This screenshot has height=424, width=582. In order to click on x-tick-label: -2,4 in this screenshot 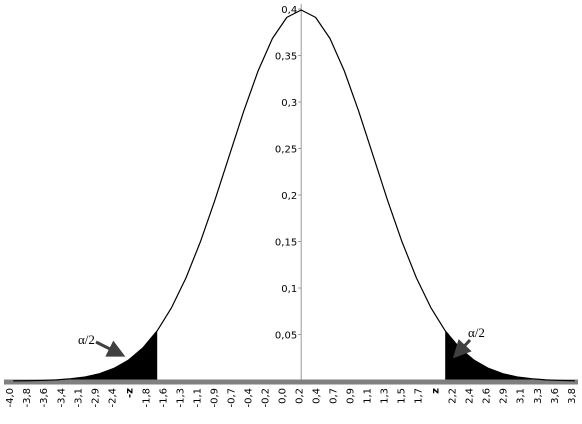, I will do `click(112, 398)`.